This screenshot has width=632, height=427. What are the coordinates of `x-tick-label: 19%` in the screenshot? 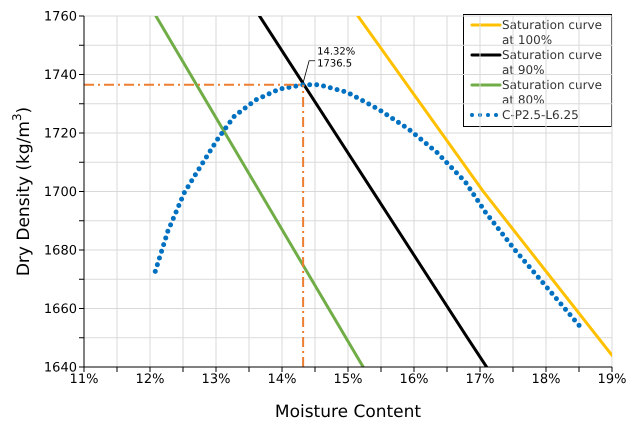 It's located at (612, 380).